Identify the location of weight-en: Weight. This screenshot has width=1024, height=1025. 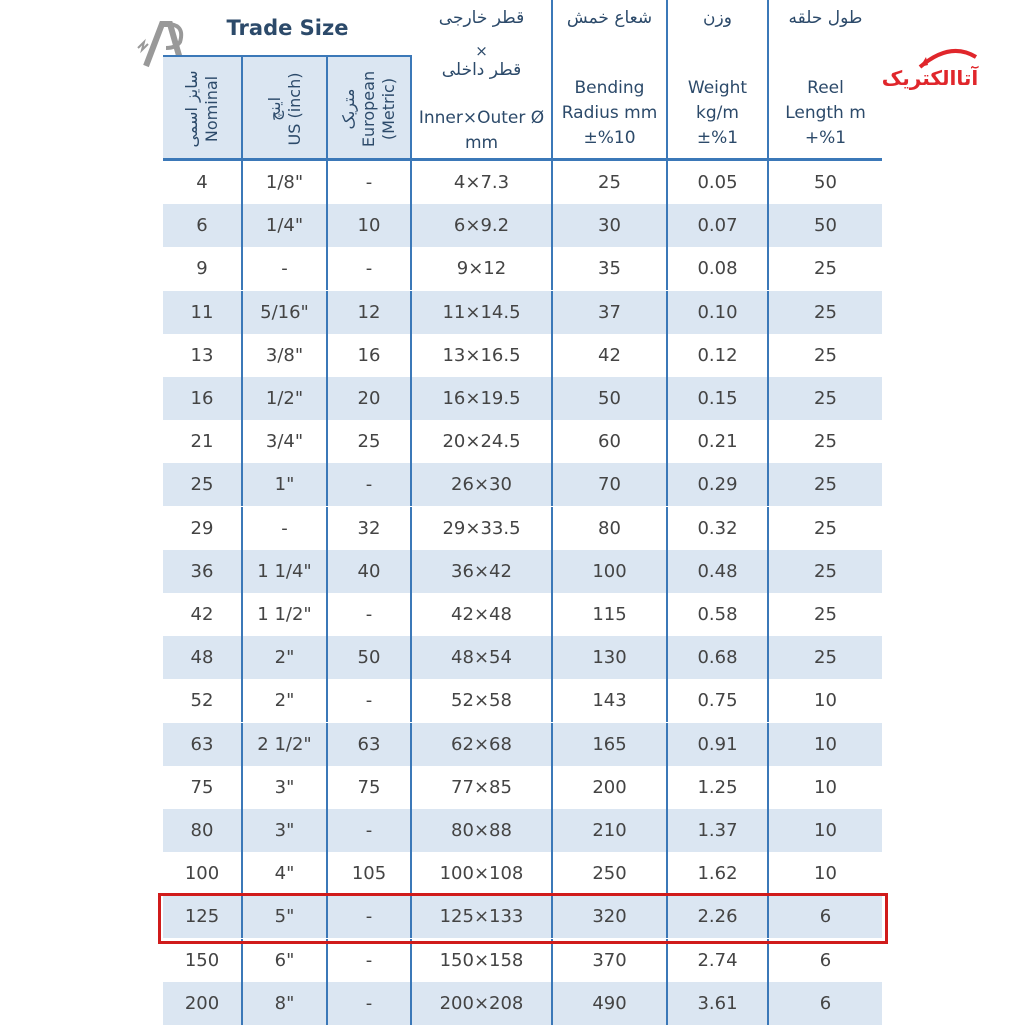
(717, 88).